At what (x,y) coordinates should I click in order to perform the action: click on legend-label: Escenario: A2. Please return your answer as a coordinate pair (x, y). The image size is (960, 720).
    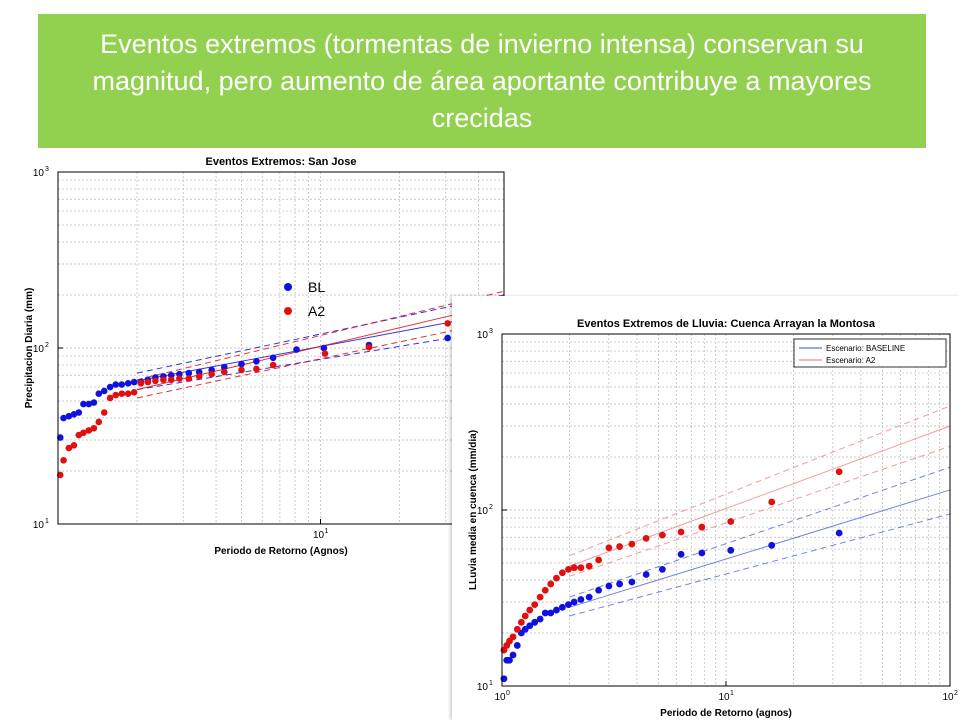
    Looking at the image, I should click on (851, 360).